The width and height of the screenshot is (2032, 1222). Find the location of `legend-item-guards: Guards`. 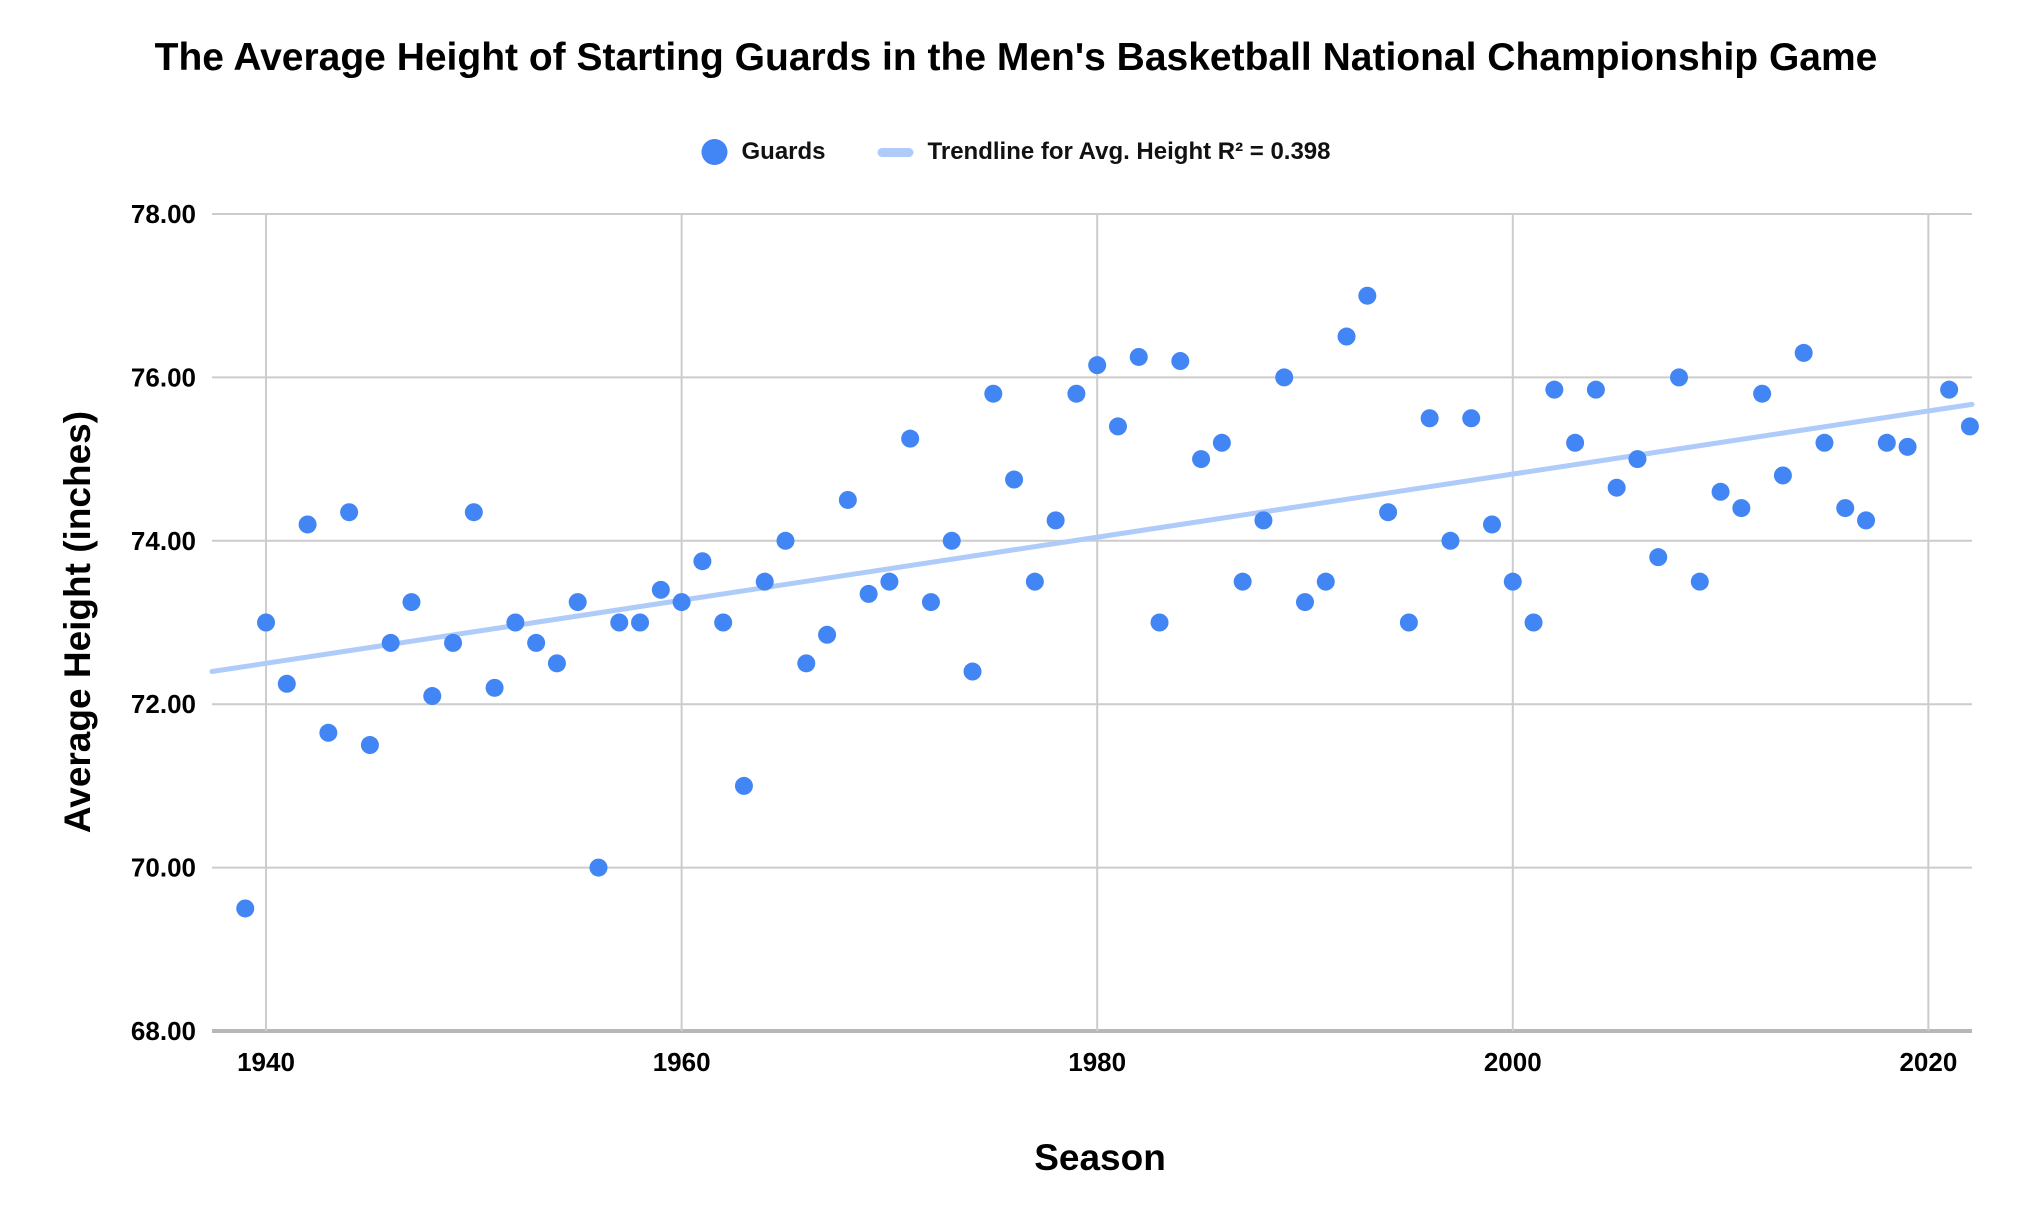

legend-item-guards: Guards is located at coordinates (763, 152).